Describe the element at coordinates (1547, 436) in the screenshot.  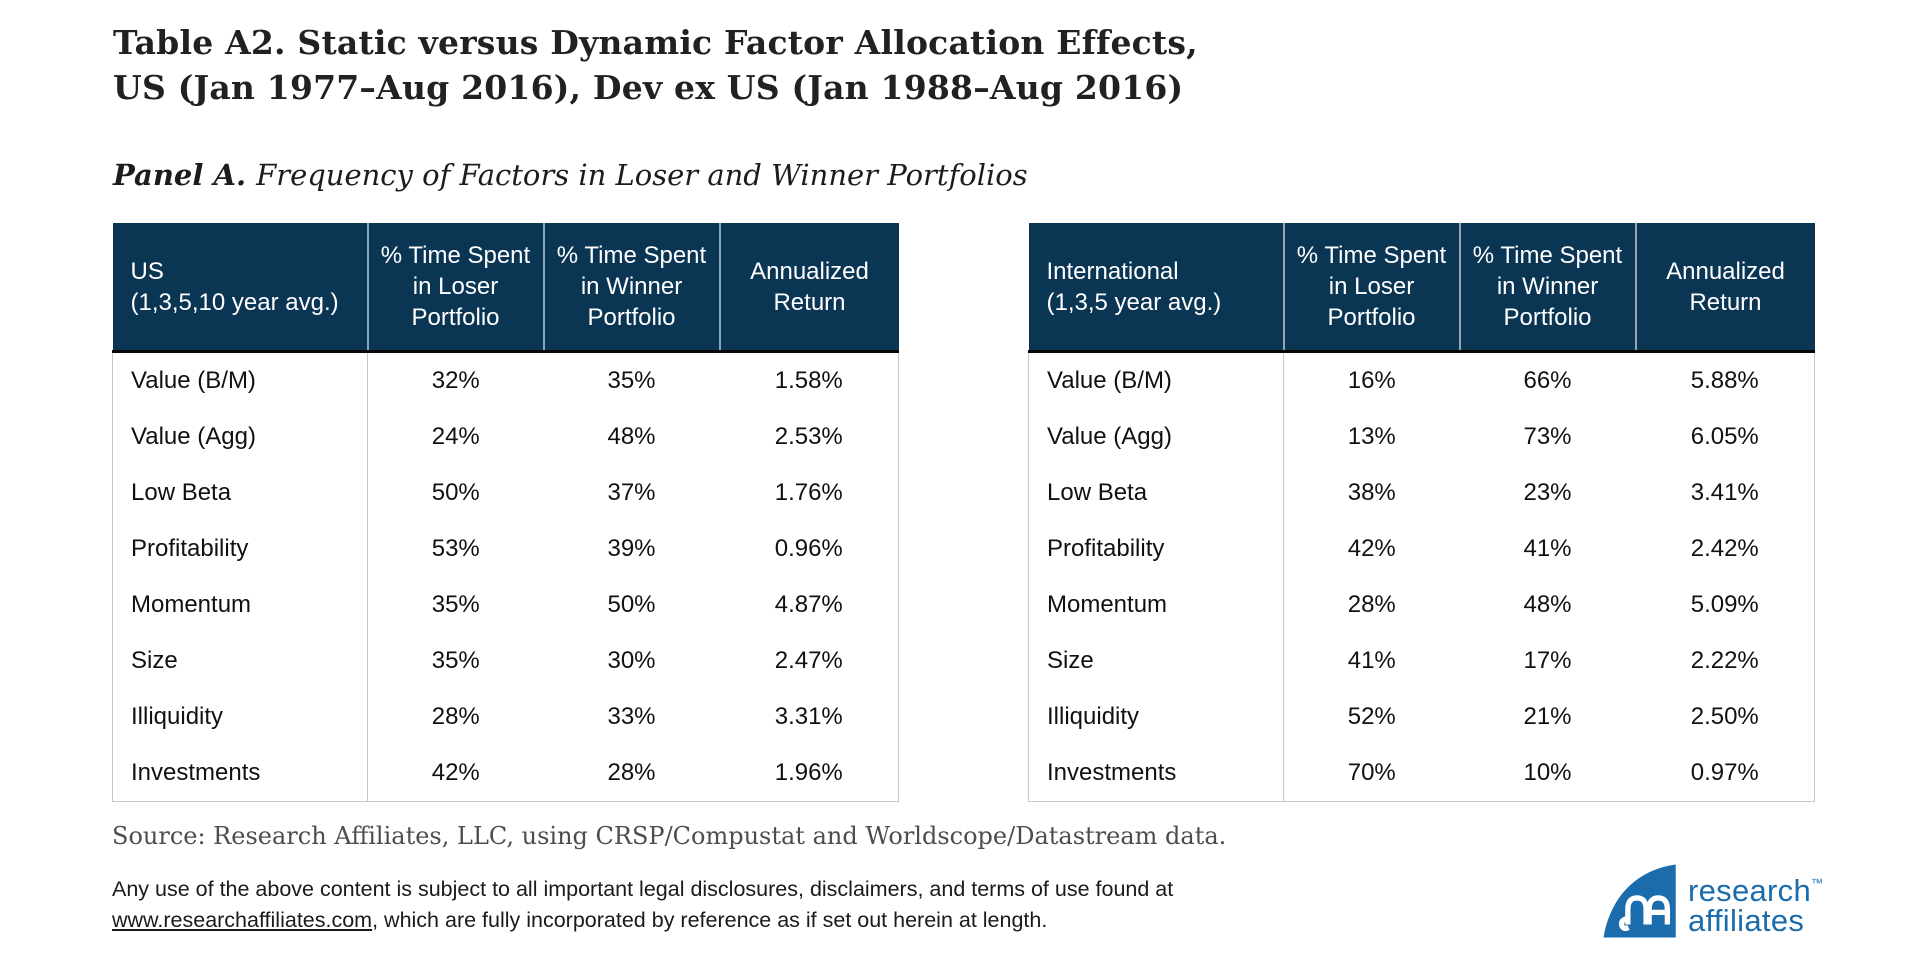
I see `winner-value: 73%` at that location.